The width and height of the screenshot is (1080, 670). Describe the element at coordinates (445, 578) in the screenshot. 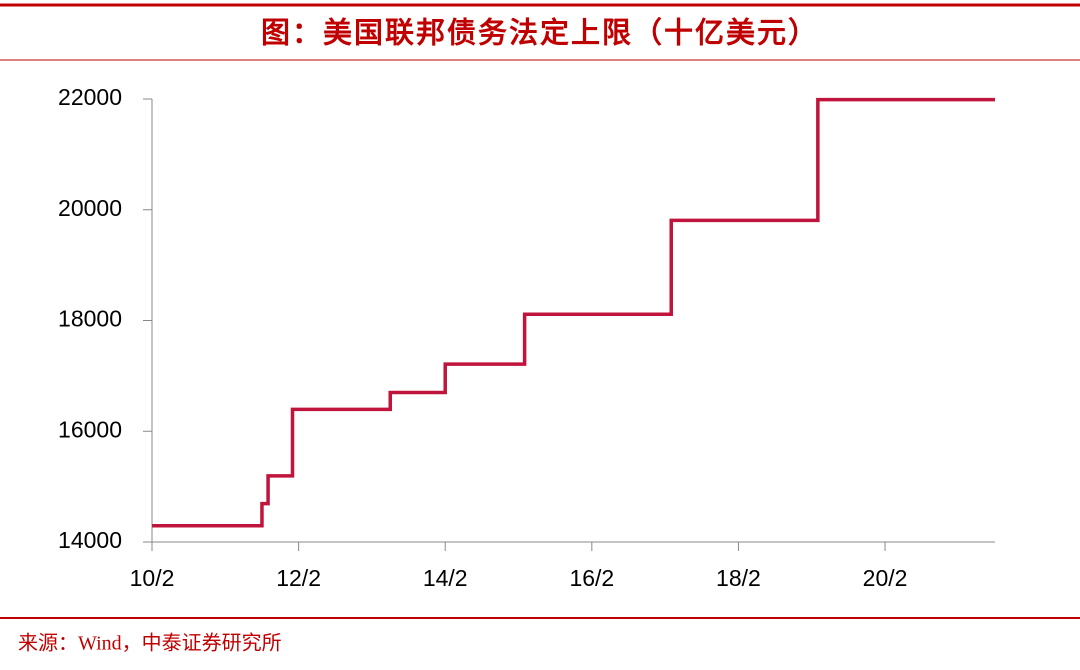

I see `x-tick-label: 14/2` at that location.